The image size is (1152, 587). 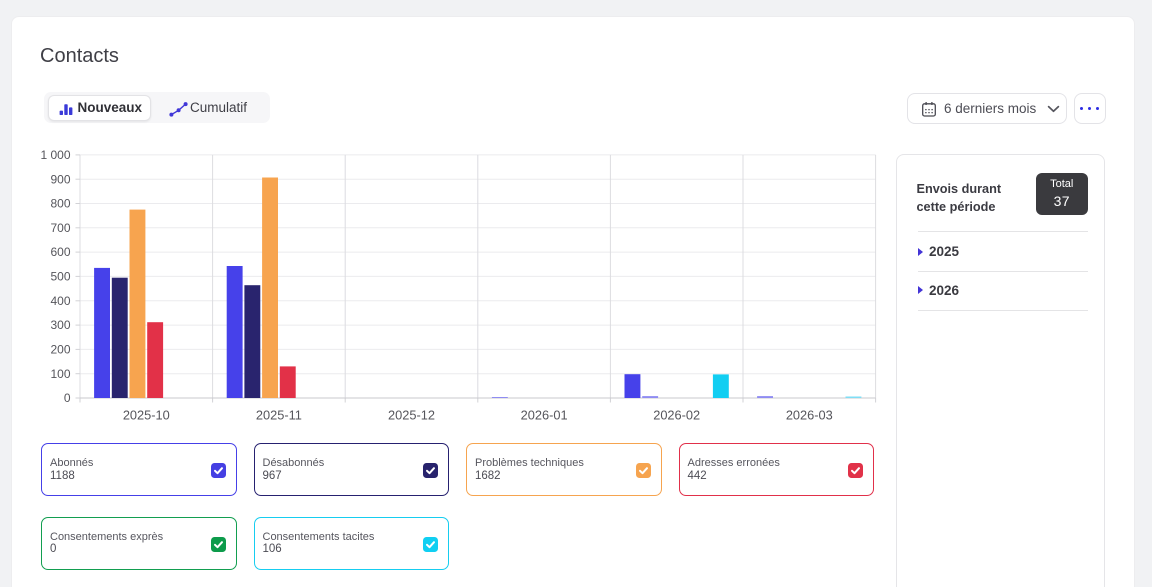 I want to click on svg-text: 900, so click(x=60, y=179).